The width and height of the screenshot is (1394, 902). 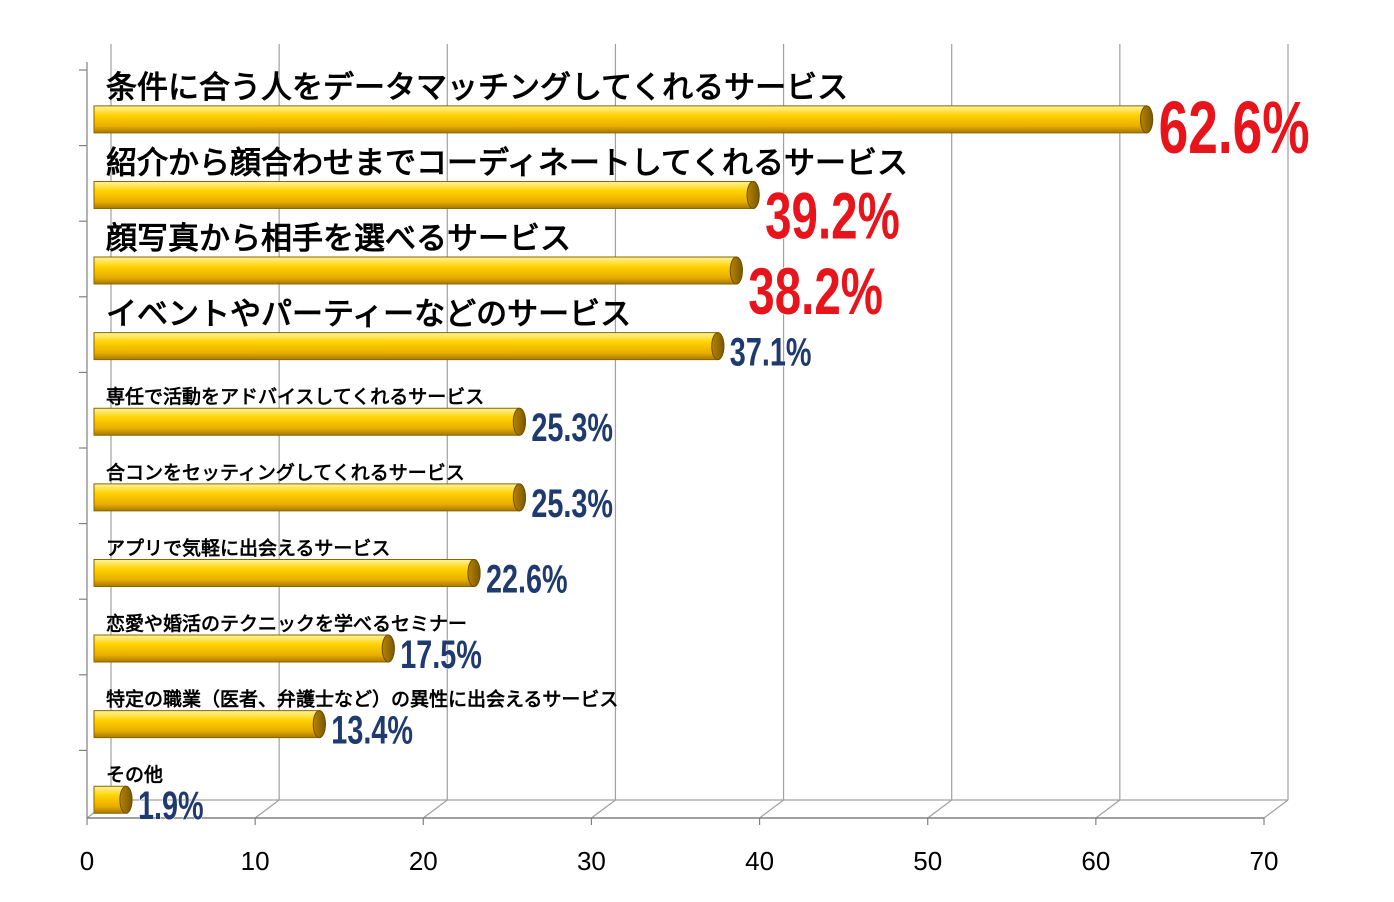 I want to click on data-label: 37.1%, so click(x=771, y=352).